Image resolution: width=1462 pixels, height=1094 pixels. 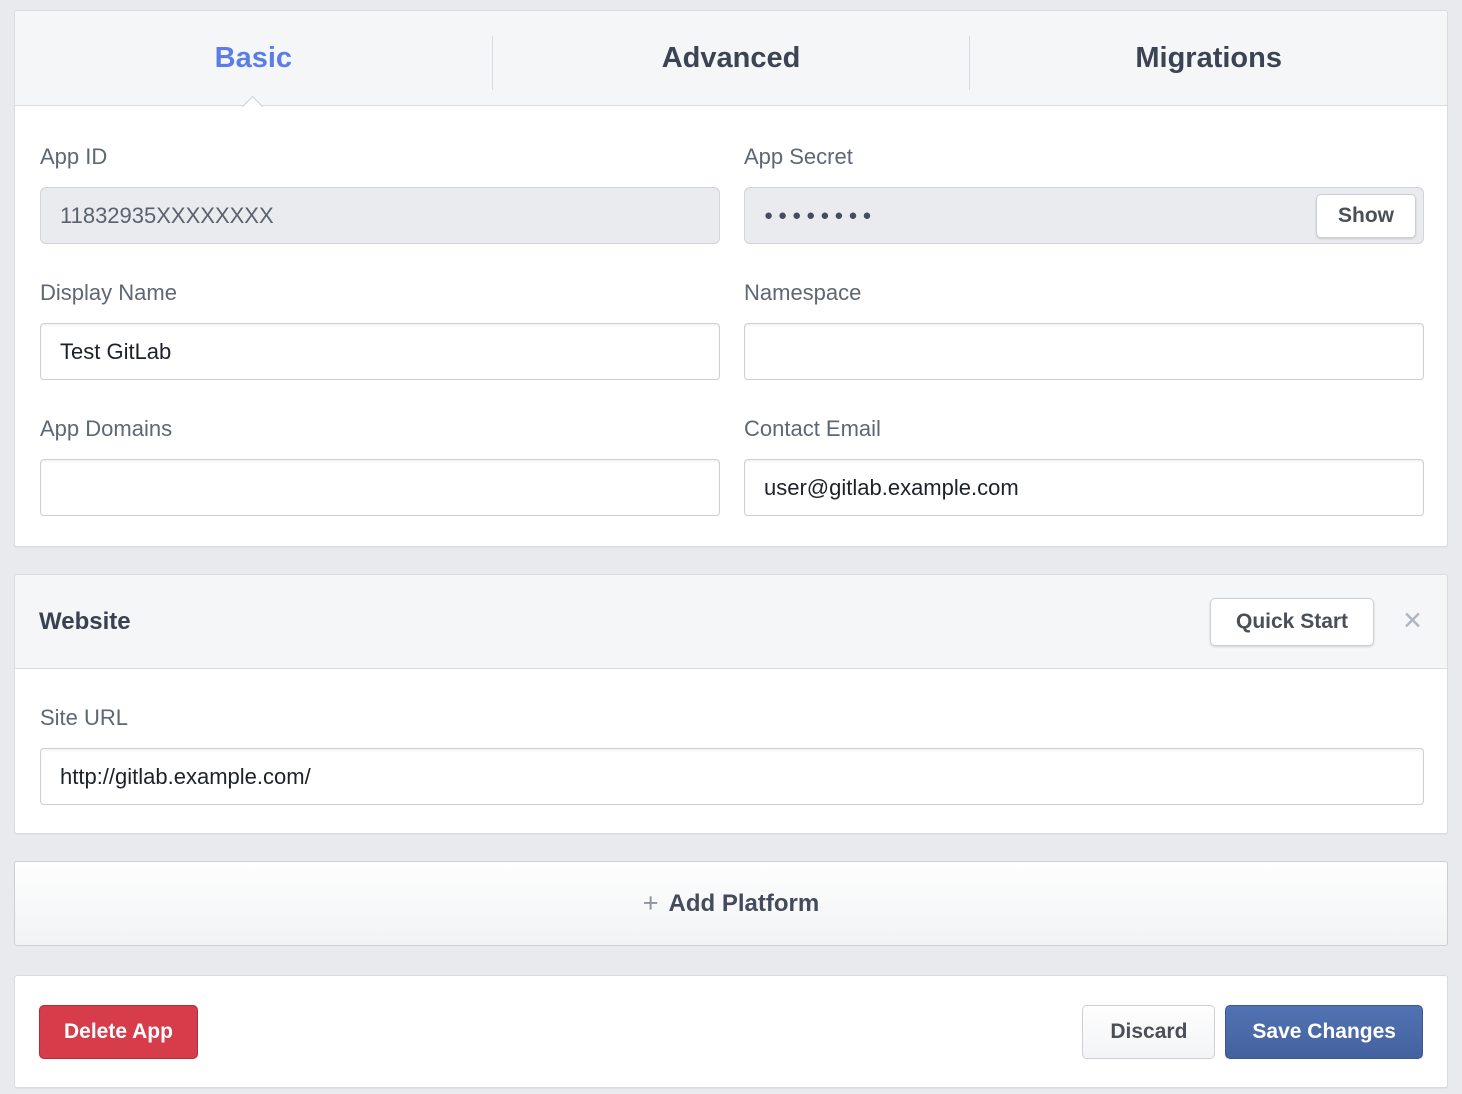 I want to click on app-secret-field: ●●●●●●●● Show, so click(x=1084, y=215).